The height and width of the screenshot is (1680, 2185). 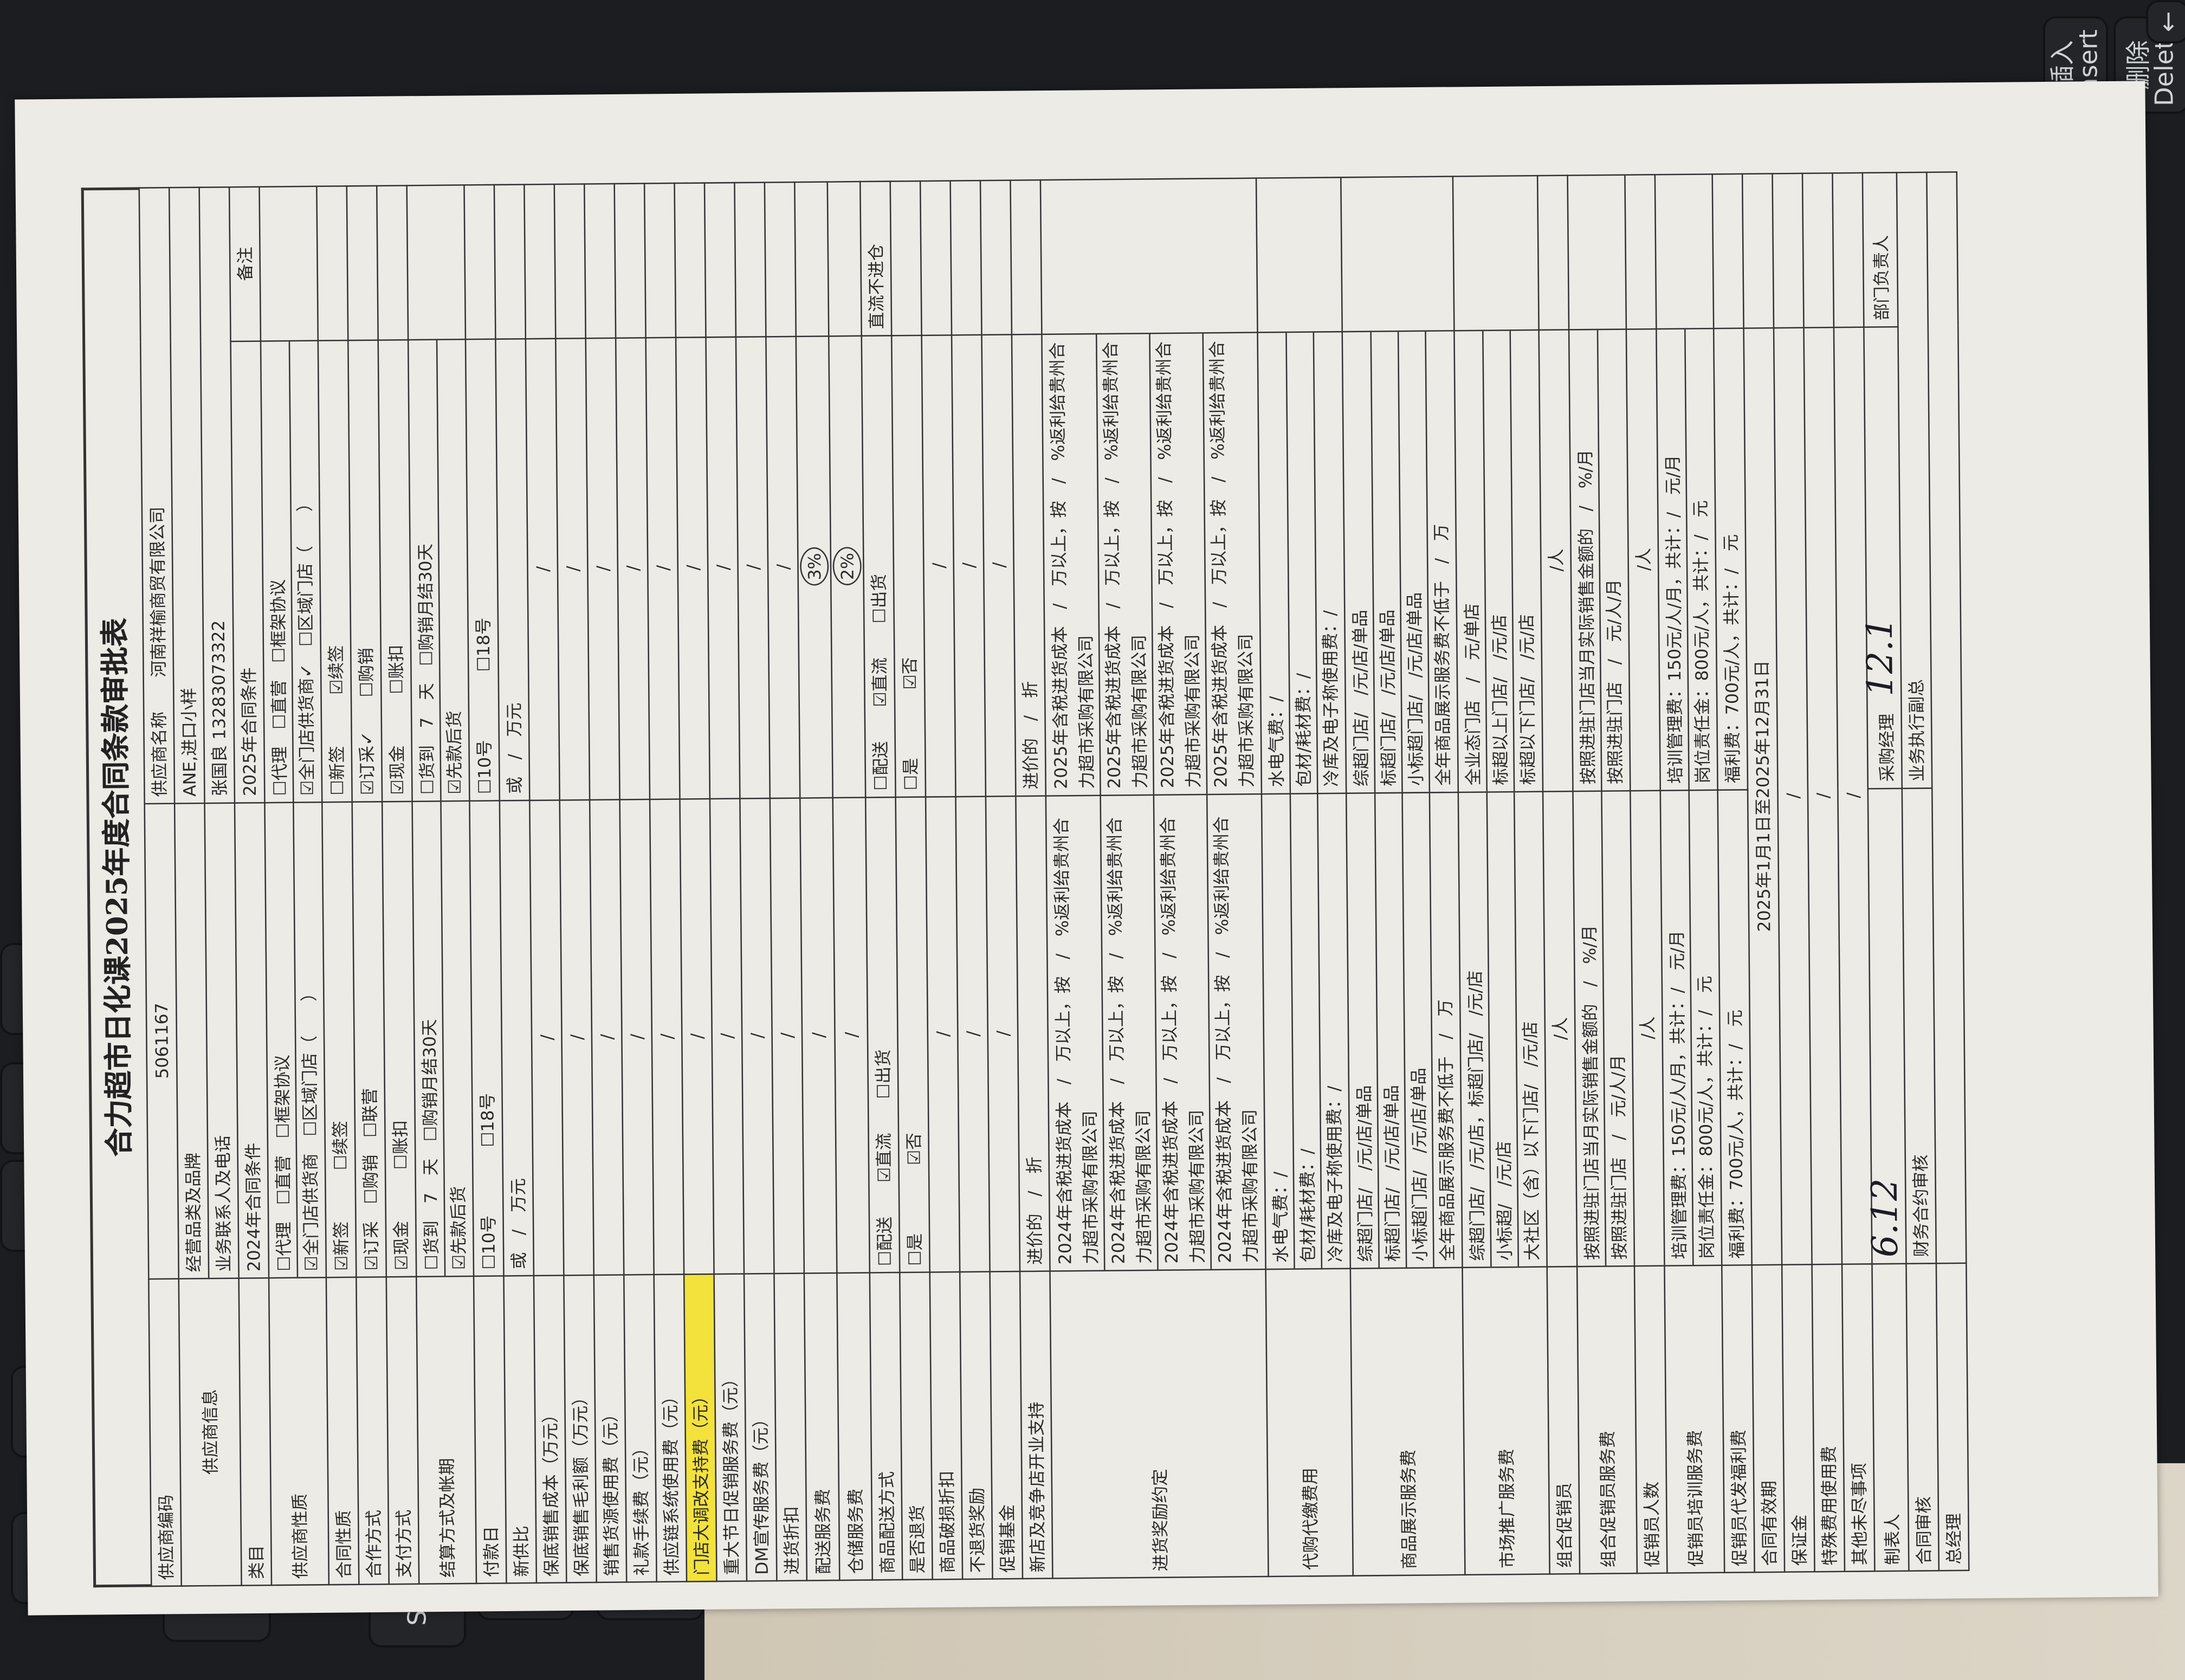 What do you see at coordinates (1914, 480) in the screenshot?
I see `vp-label: 业务执行副总` at bounding box center [1914, 480].